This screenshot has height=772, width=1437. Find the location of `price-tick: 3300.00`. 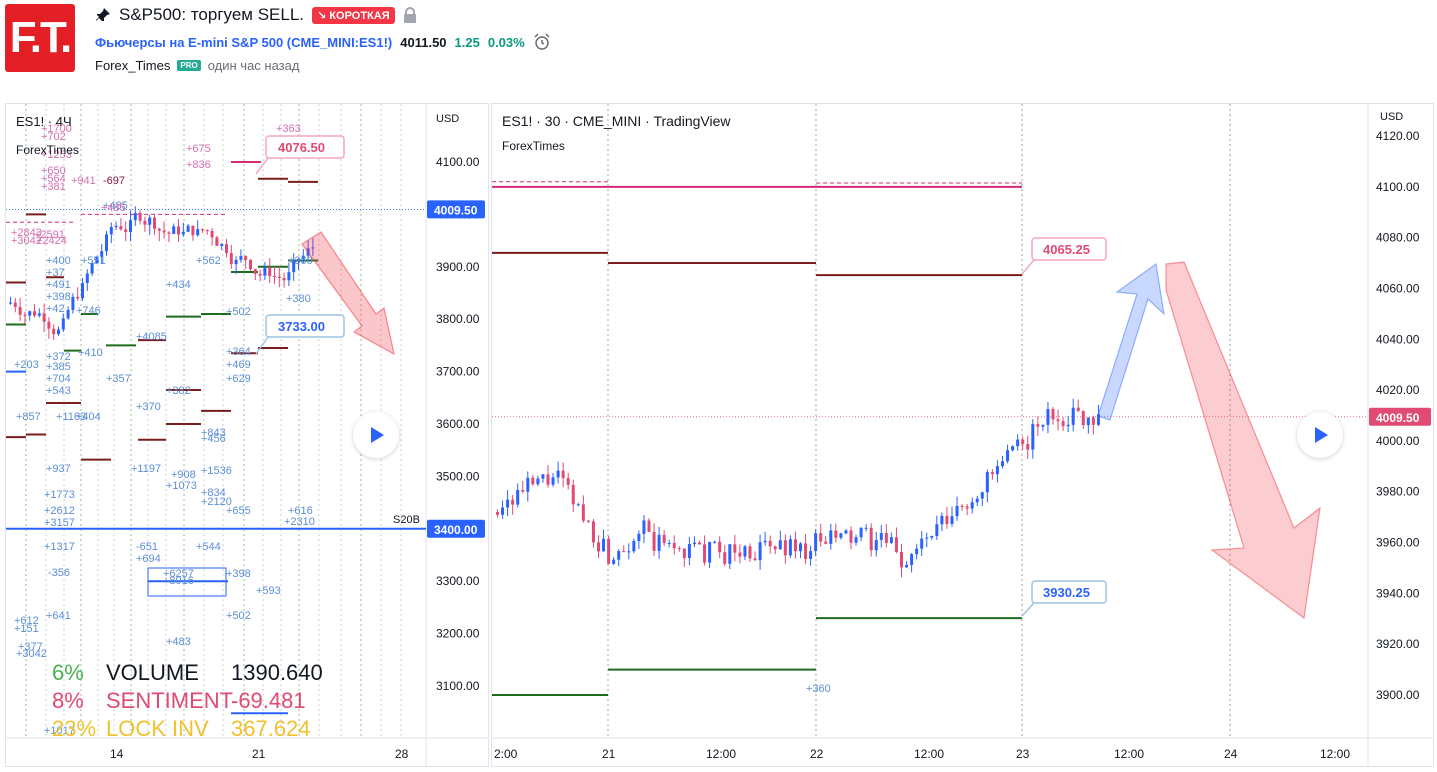

price-tick: 3300.00 is located at coordinates (458, 581).